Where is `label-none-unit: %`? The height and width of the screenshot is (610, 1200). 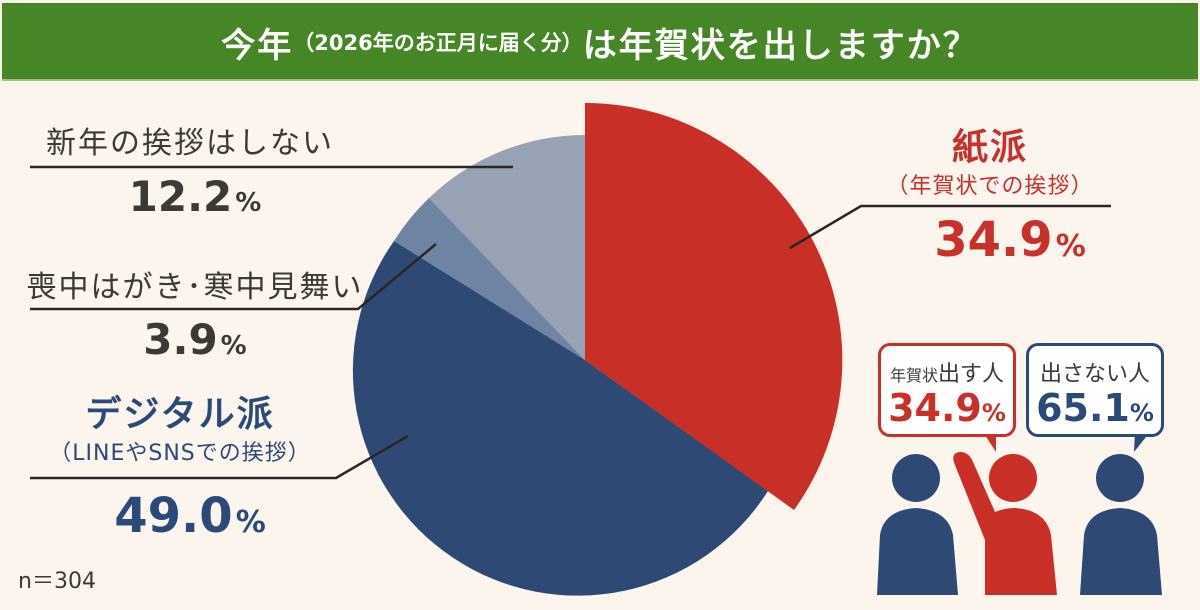
label-none-unit: % is located at coordinates (248, 203).